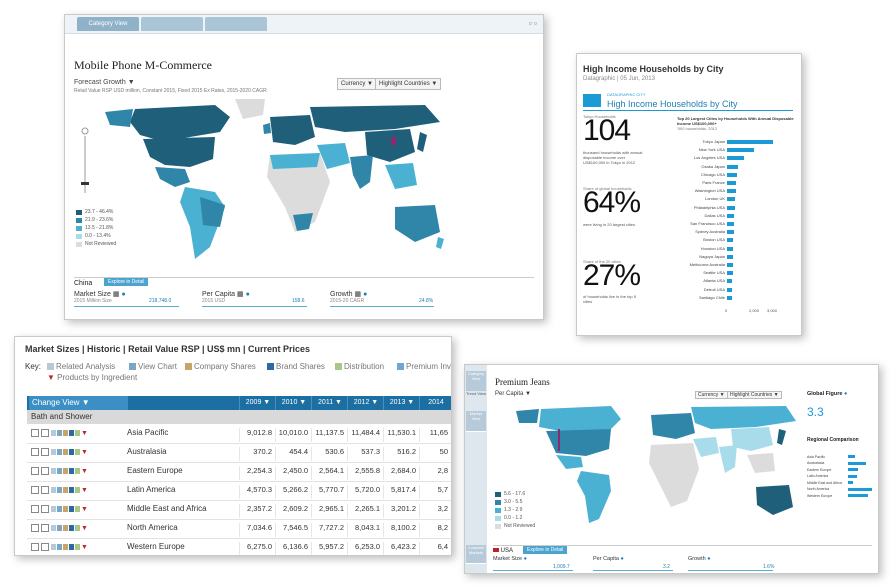 This screenshot has height=587, width=891. I want to click on column-header: 2011 ▼, so click(329, 403).